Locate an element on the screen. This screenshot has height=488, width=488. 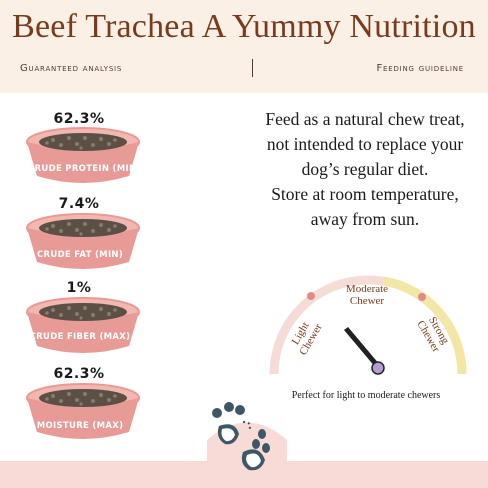
protein-value: 62.3% is located at coordinates (79, 119).